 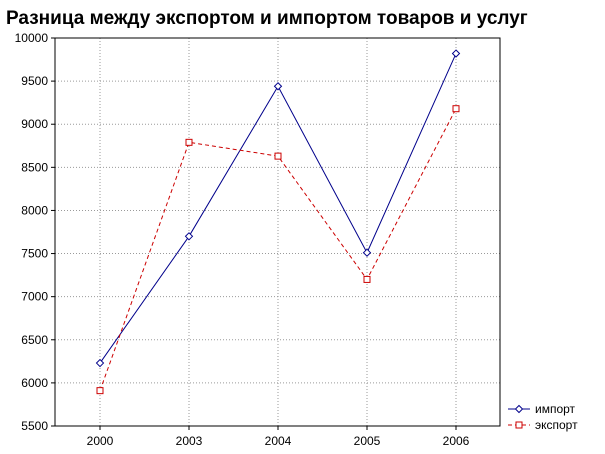 I want to click on legend: импорт экспорт, so click(x=543, y=417).